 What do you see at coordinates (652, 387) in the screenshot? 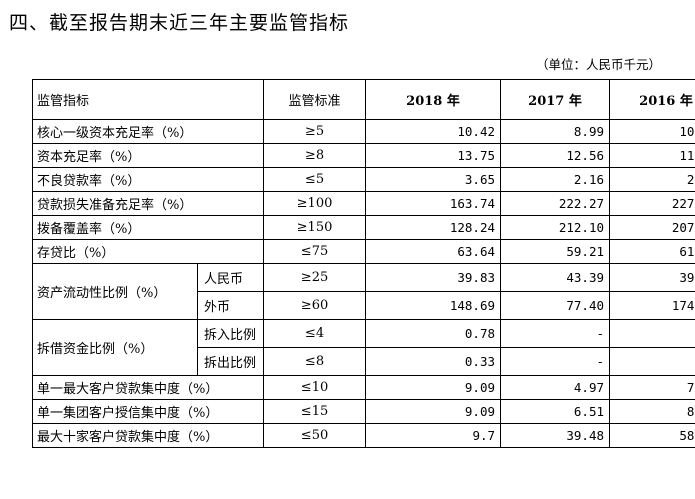
I see `value-2016: 7.05` at bounding box center [652, 387].